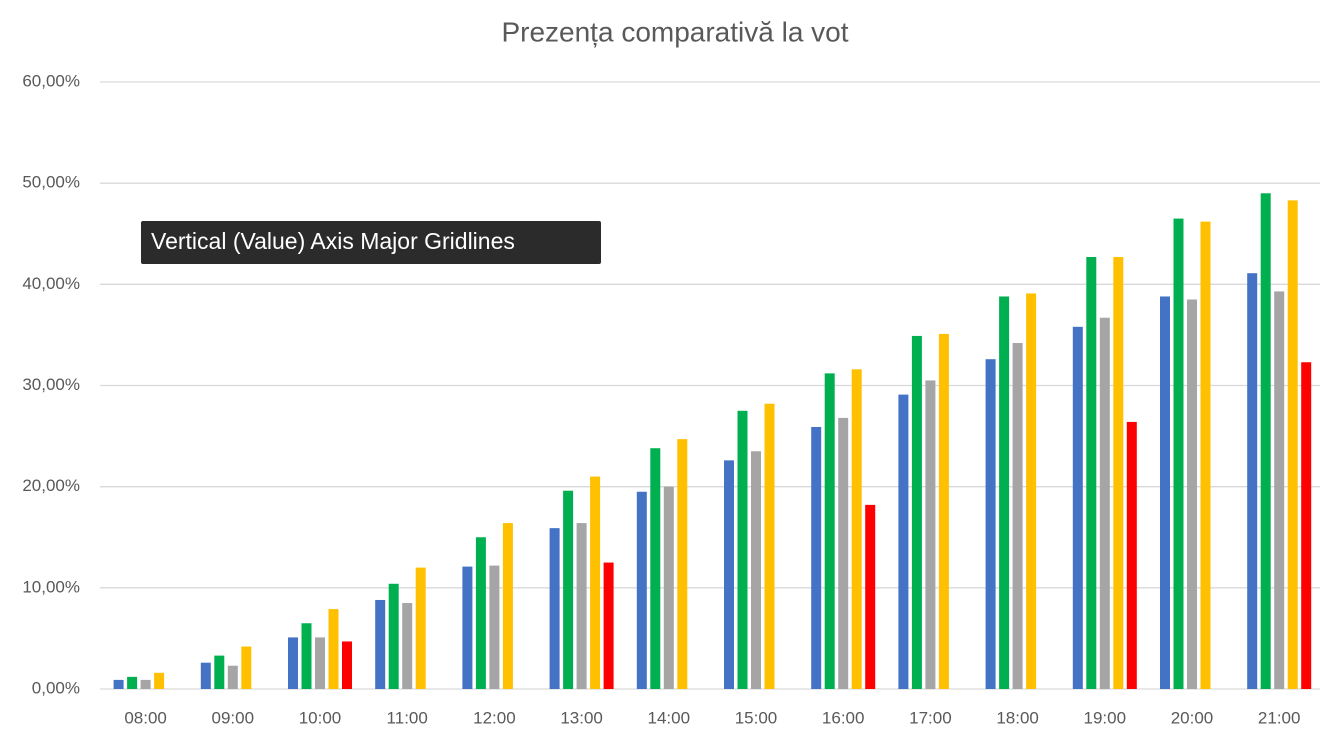 Image resolution: width=1320 pixels, height=743 pixels. I want to click on x-tick-label: 17:00, so click(930, 717).